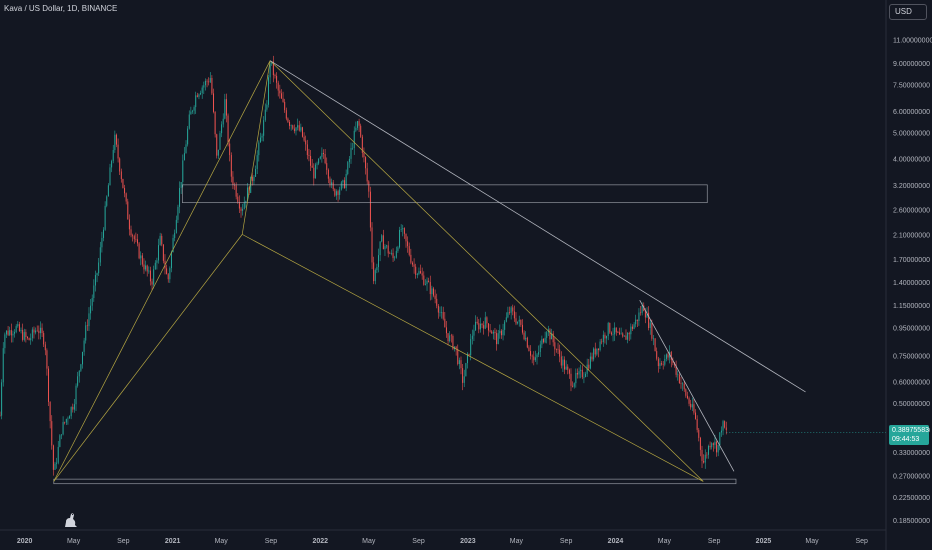  Describe the element at coordinates (910, 430) in the screenshot. I see `last-price-value: 0.38975583` at that location.